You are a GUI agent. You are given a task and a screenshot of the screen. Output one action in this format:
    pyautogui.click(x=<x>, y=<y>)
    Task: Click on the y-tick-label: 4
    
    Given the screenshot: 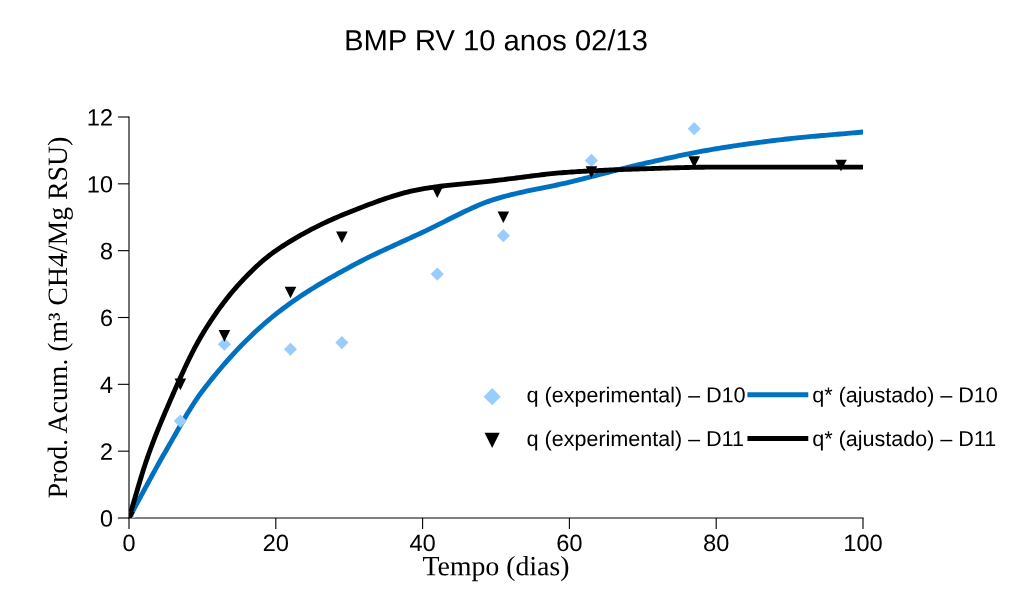 What is the action you would take?
    pyautogui.click(x=106, y=384)
    